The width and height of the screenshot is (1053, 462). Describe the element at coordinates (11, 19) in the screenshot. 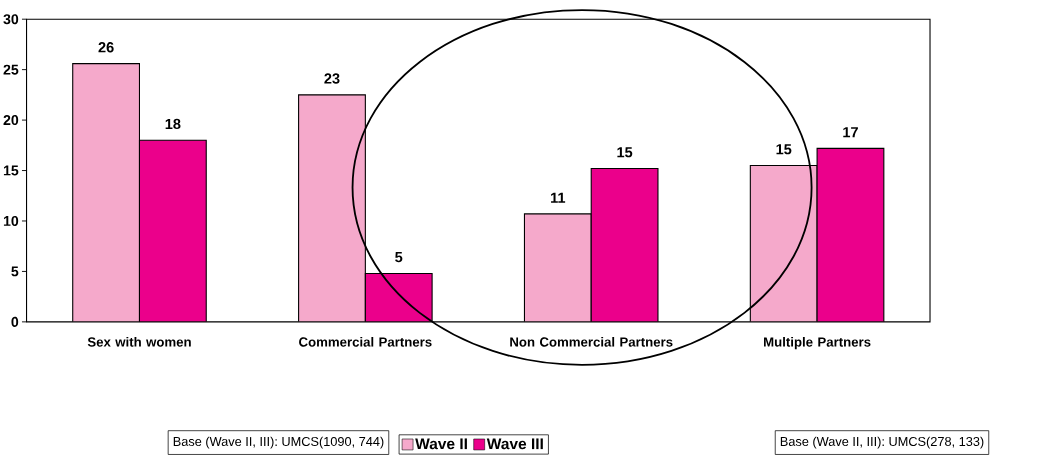

I see `y-tick-label: 30` at that location.